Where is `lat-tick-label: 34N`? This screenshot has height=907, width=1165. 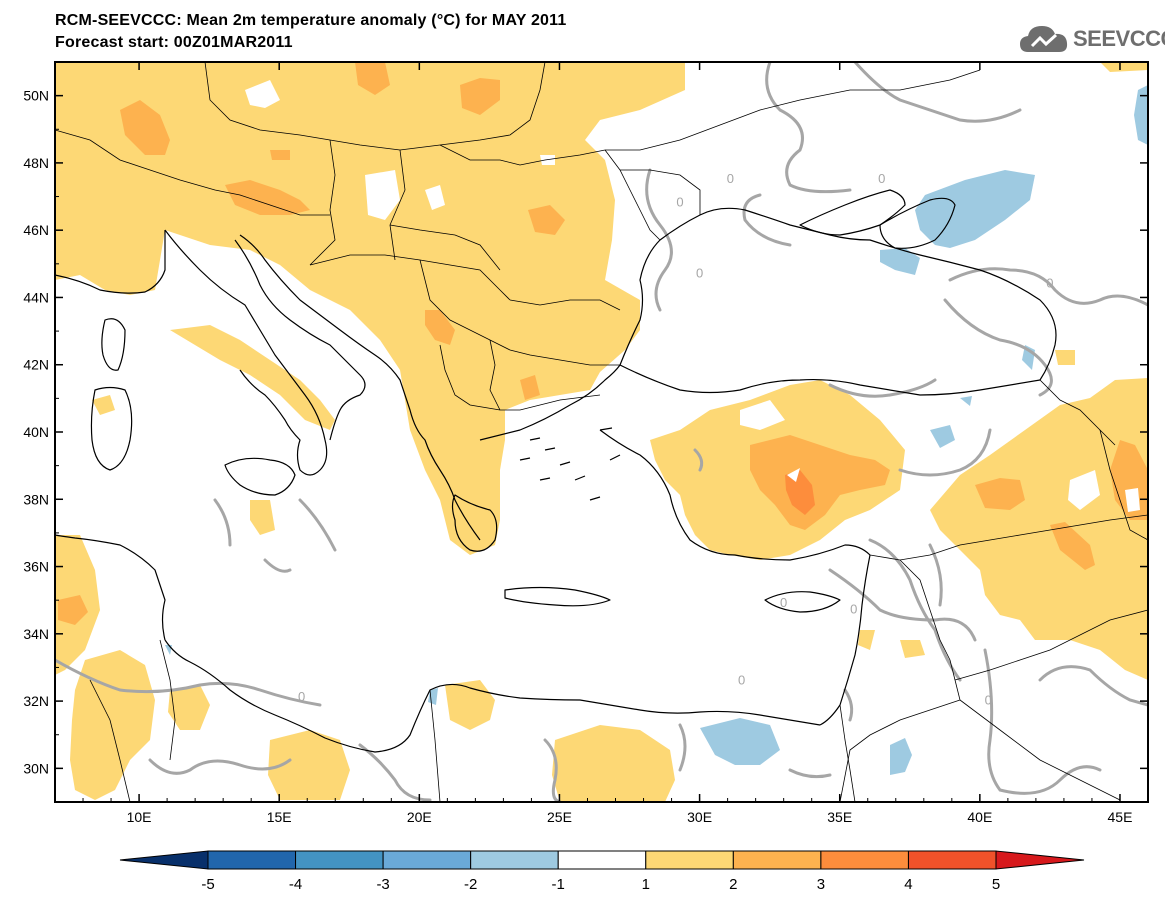
lat-tick-label: 34N is located at coordinates (36, 634).